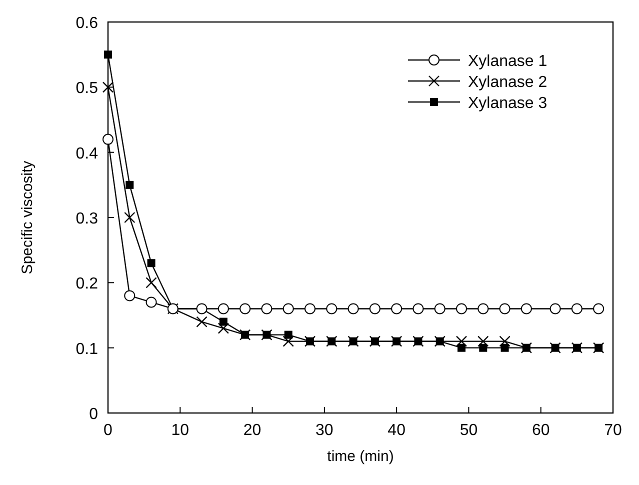 The width and height of the screenshot is (639, 485). I want to click on x-tick-label: 10, so click(180, 430).